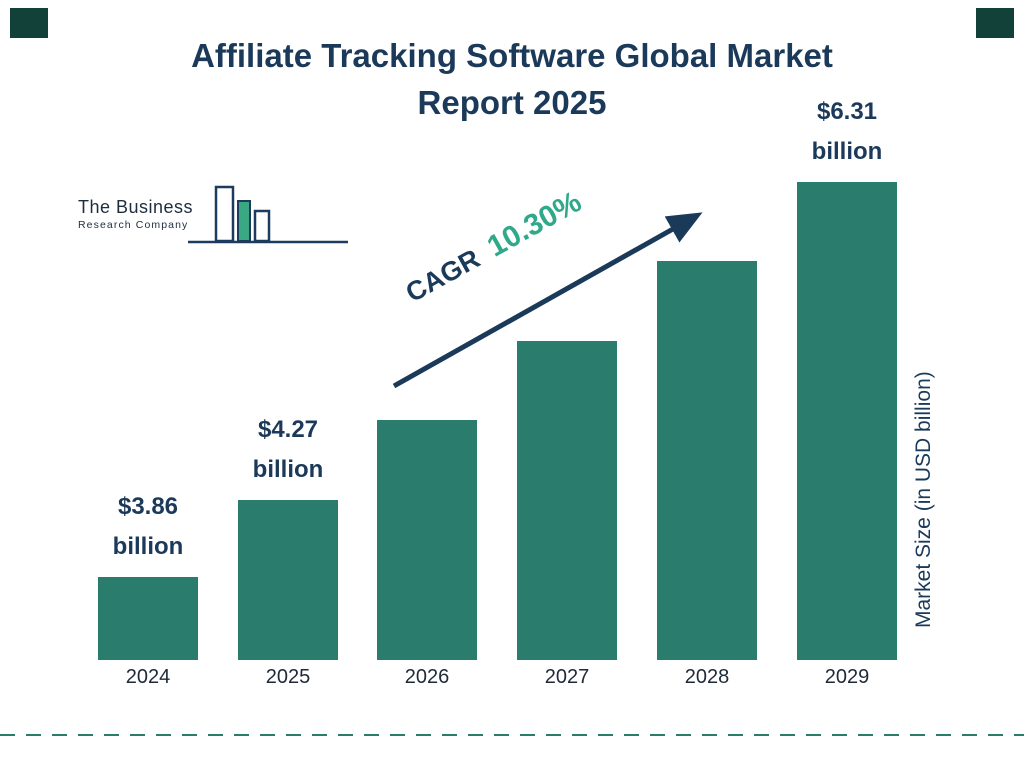 The height and width of the screenshot is (768, 1024). Describe the element at coordinates (288, 580) in the screenshot. I see `bar-2025` at that location.